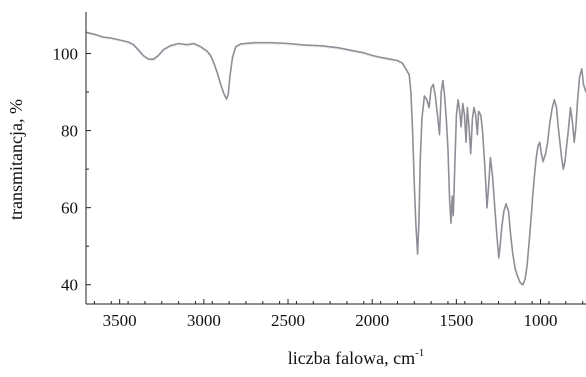 This screenshot has height=377, width=586. Describe the element at coordinates (204, 320) in the screenshot. I see `x-tick-label: 3000` at that location.